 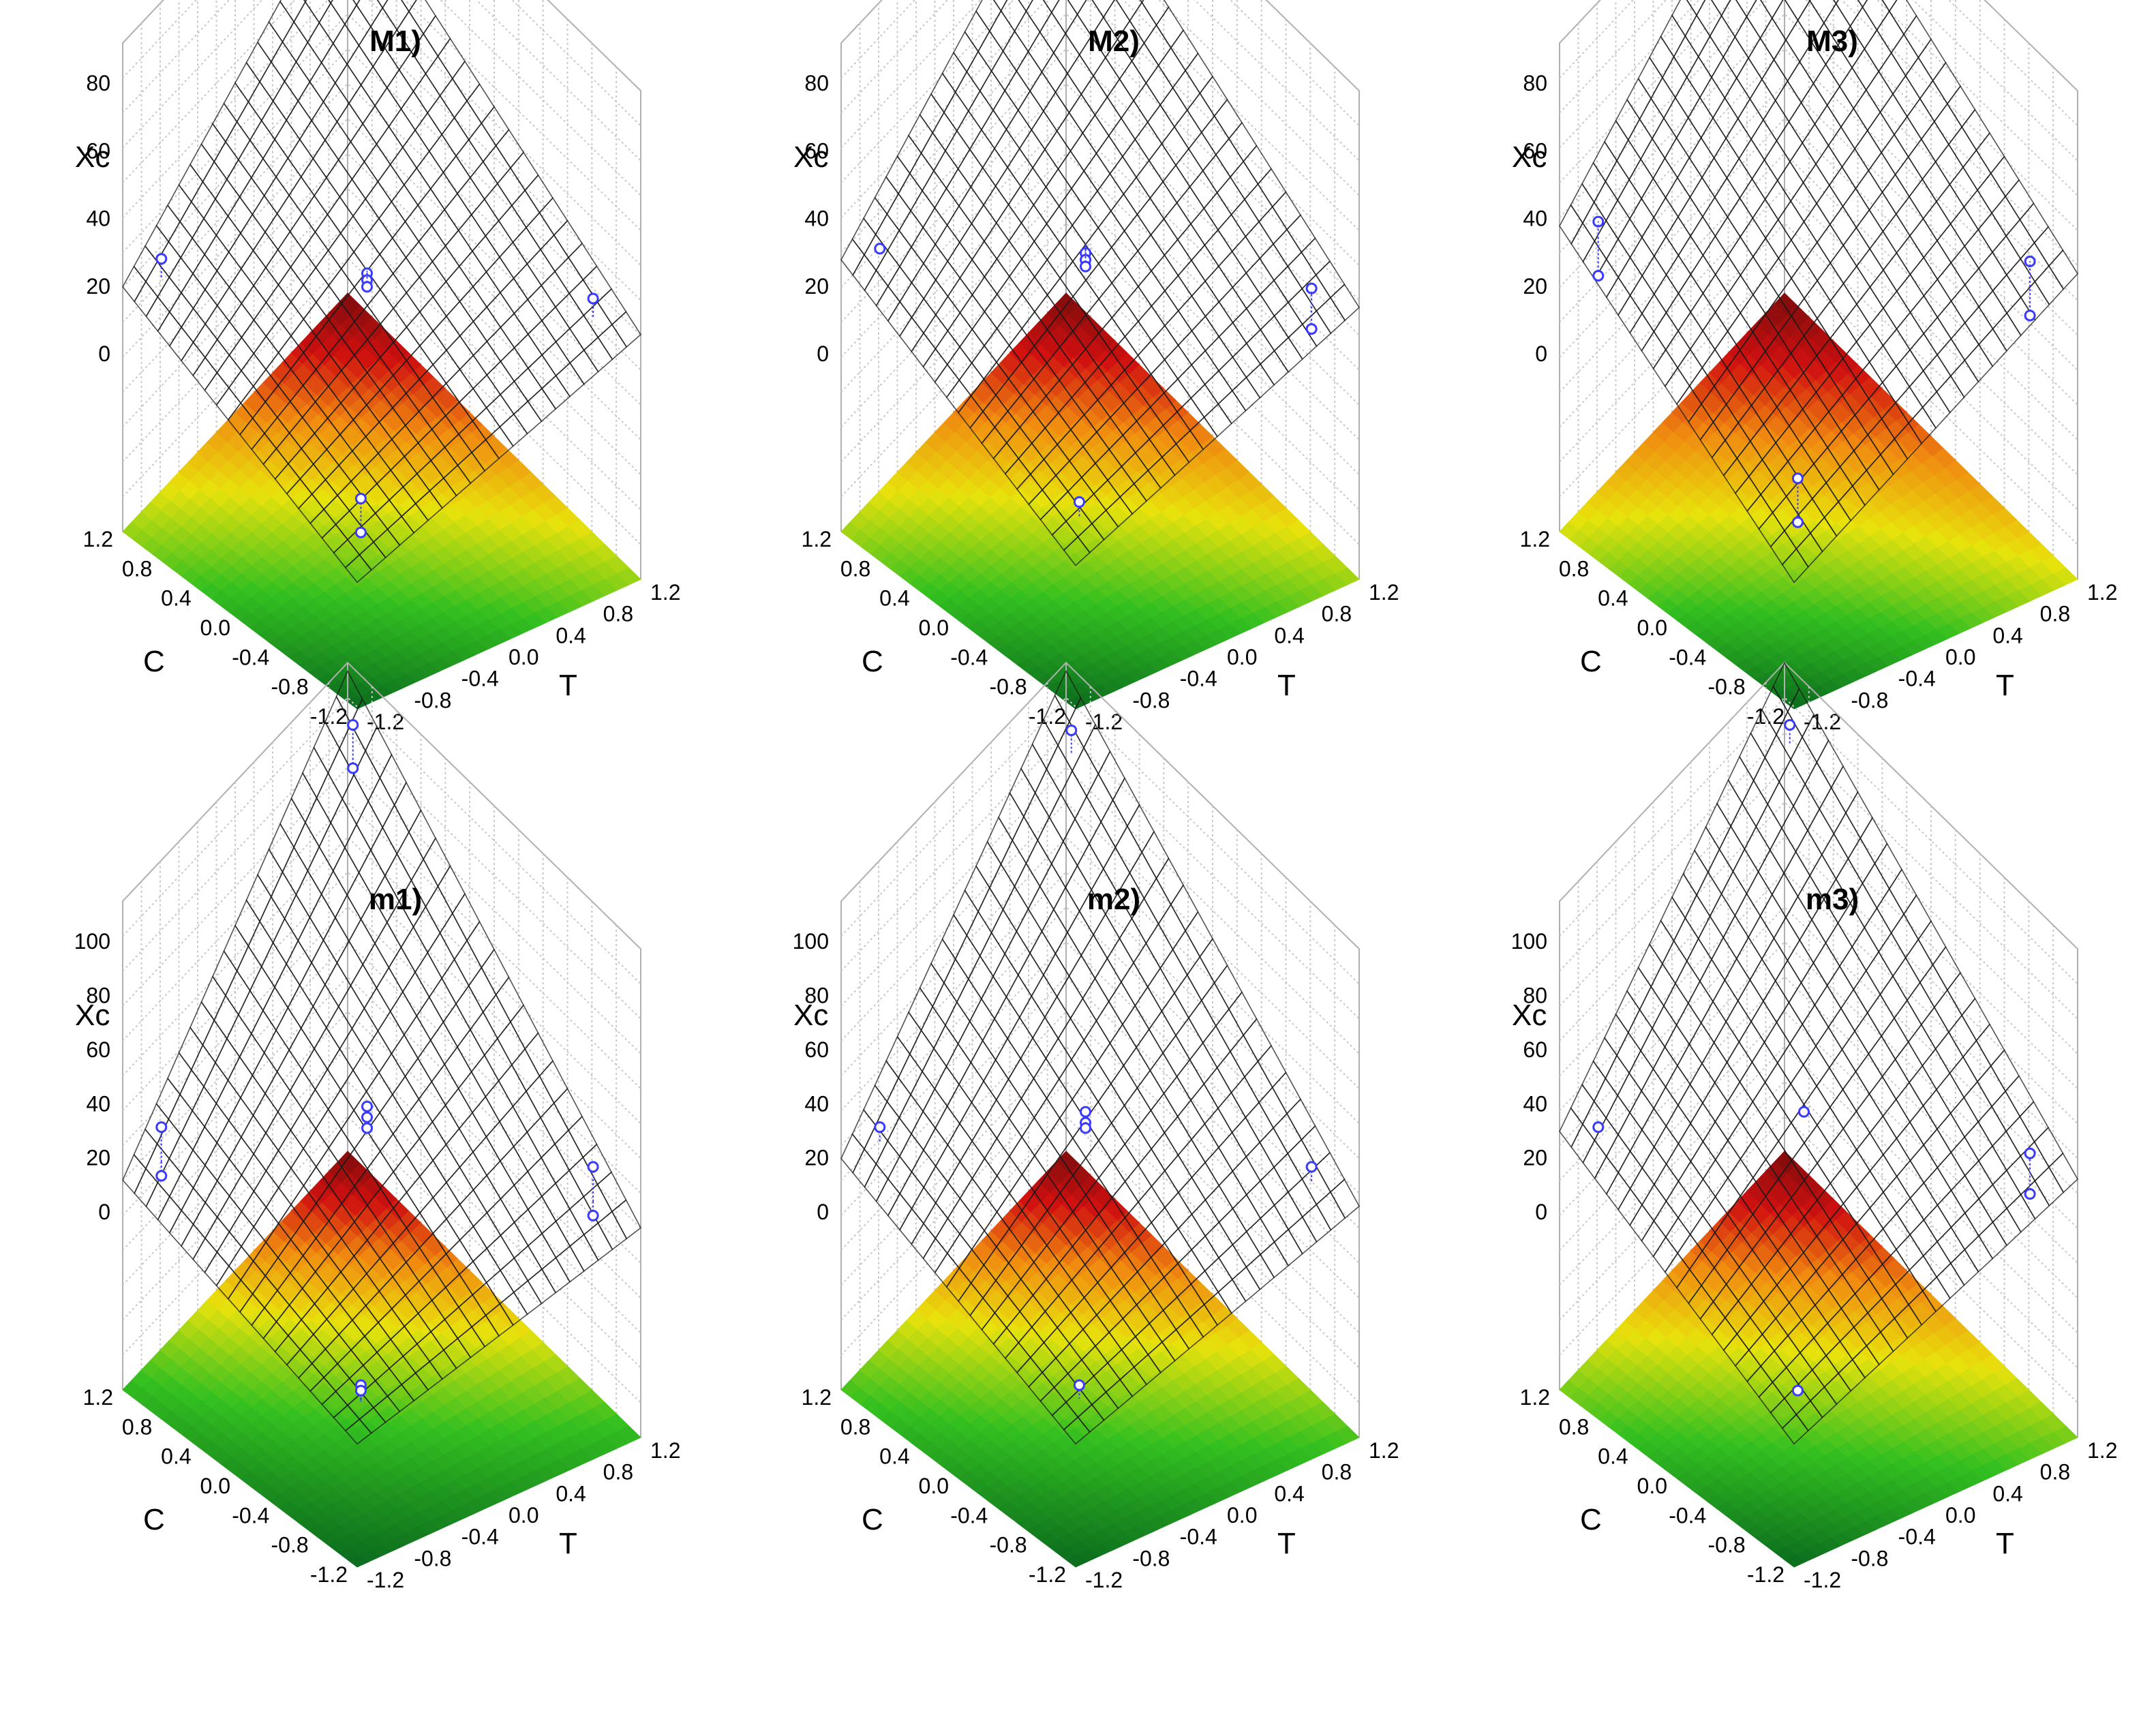 I want to click on t-axis-label: T, so click(x=568, y=1543).